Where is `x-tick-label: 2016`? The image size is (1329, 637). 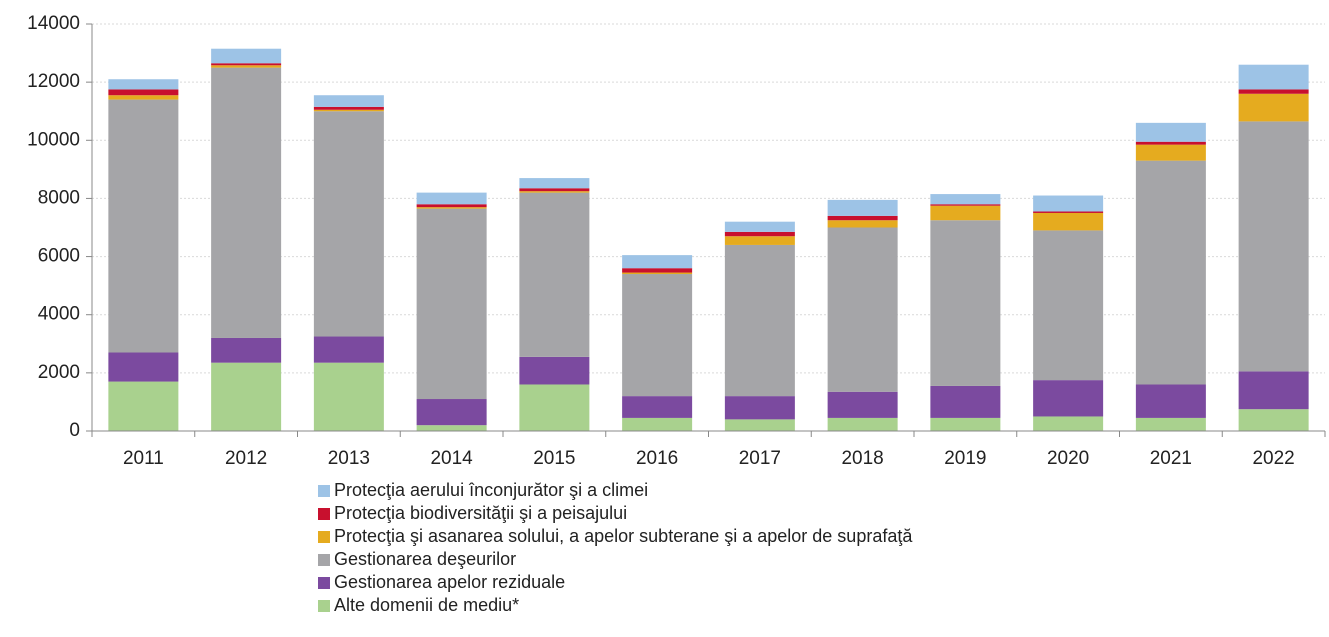
x-tick-label: 2016 is located at coordinates (657, 458).